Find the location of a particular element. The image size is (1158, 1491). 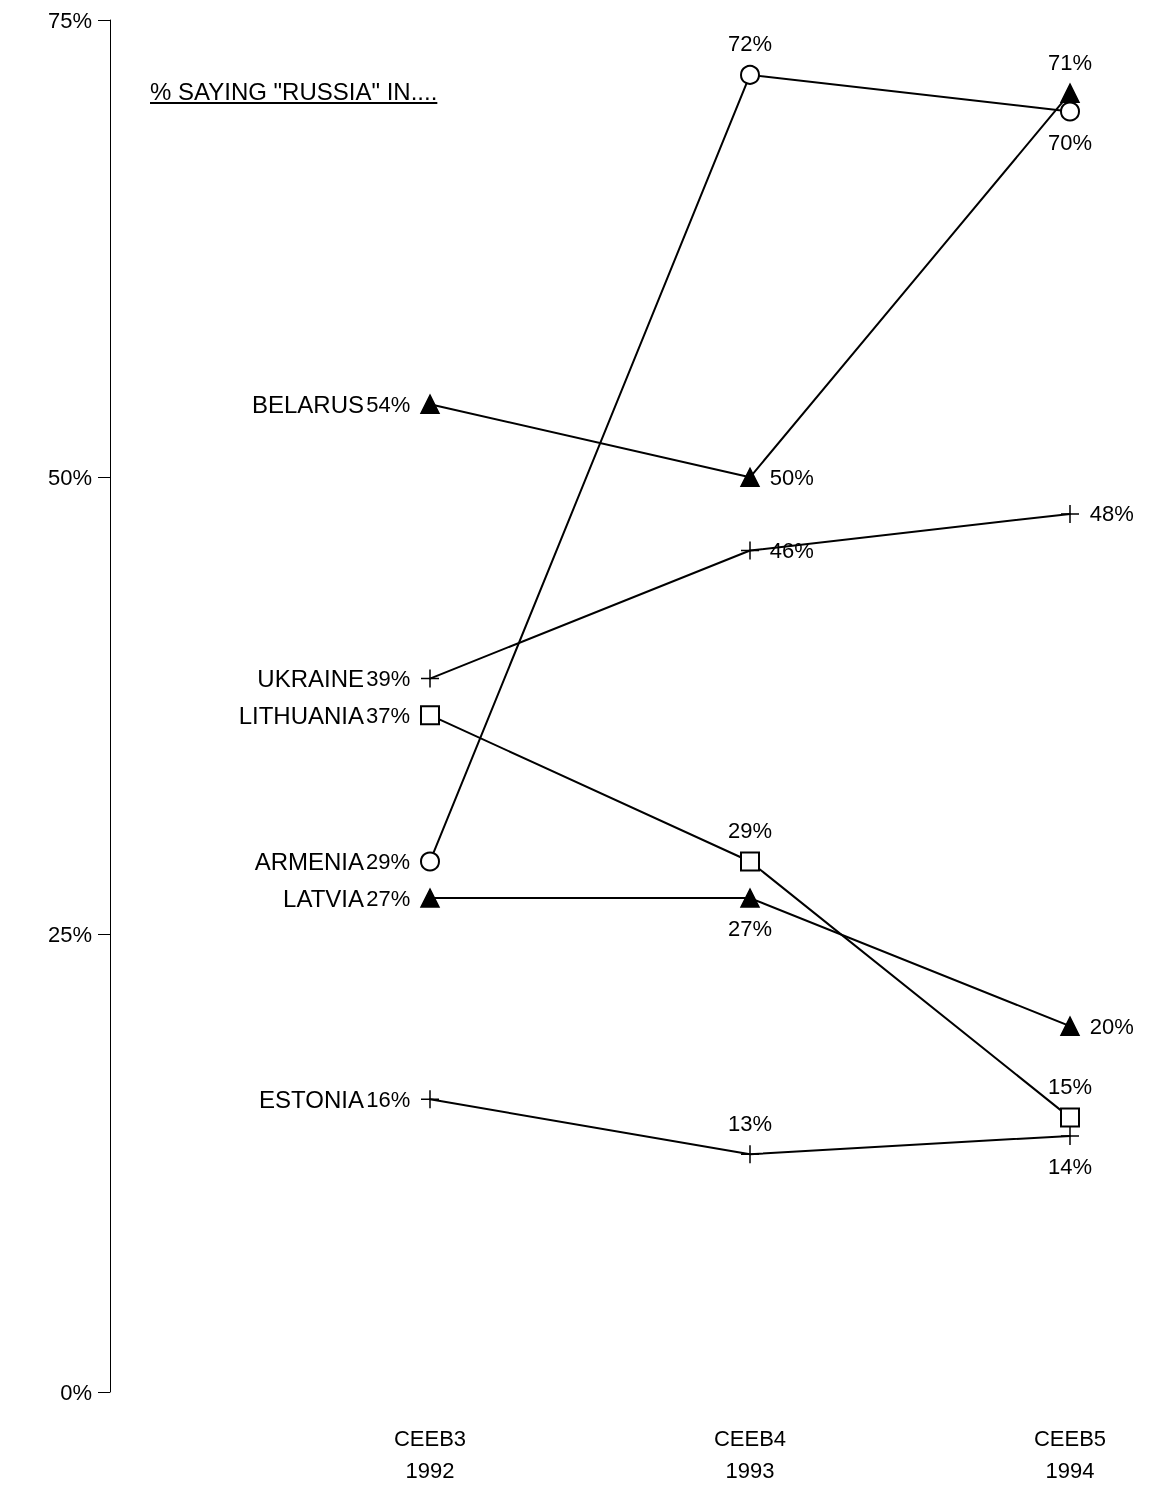

data-label: 16% is located at coordinates (388, 1099).